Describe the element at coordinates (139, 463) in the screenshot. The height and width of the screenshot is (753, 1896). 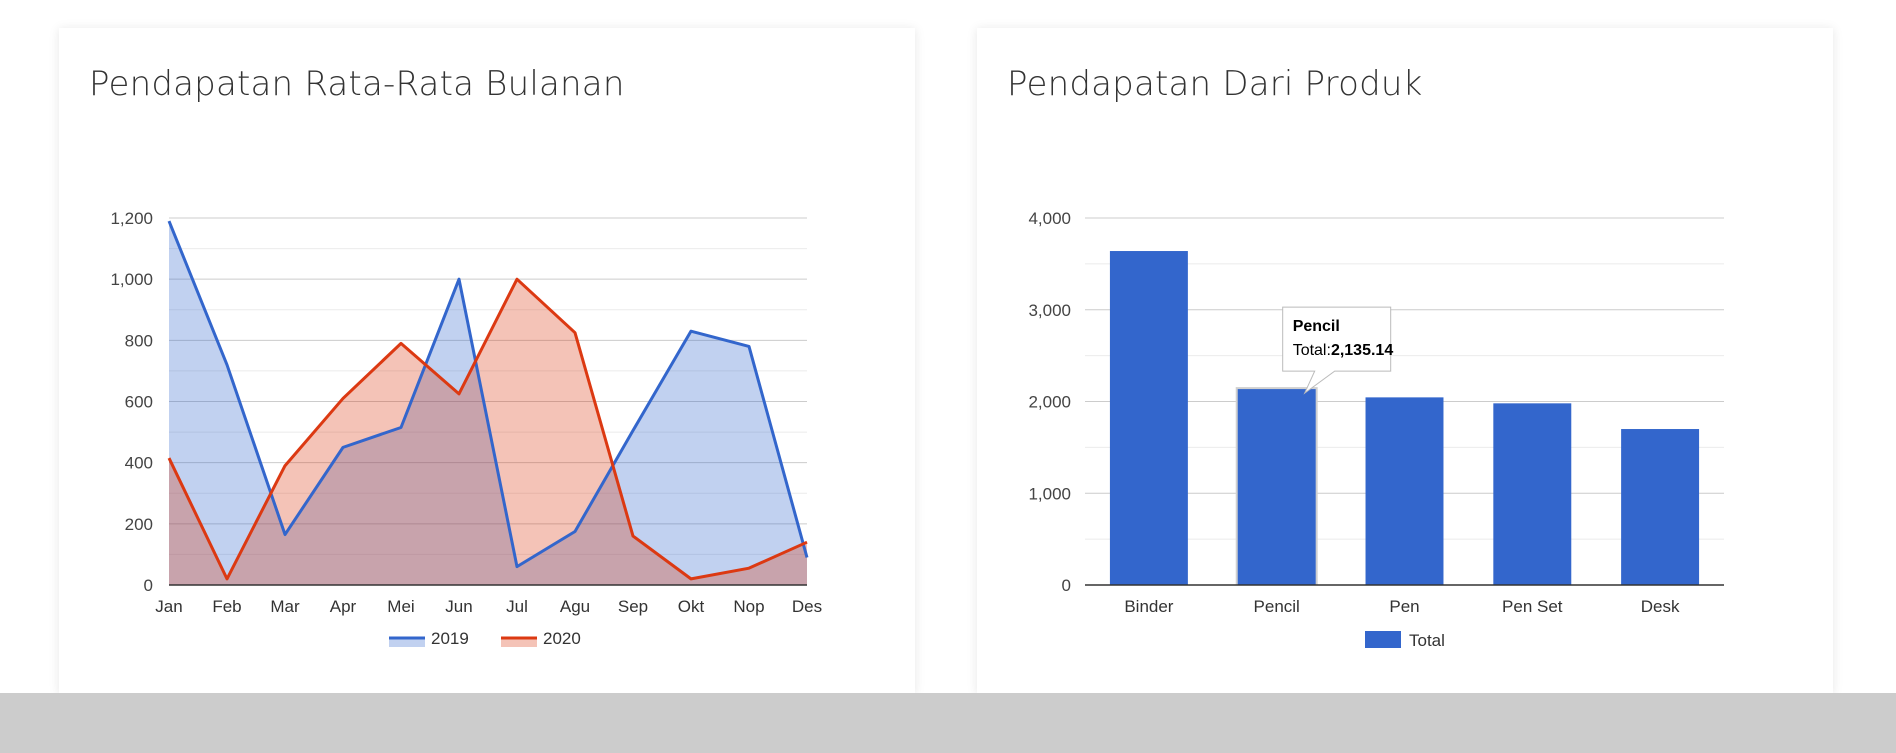
I see `y-tick-label: 400` at that location.